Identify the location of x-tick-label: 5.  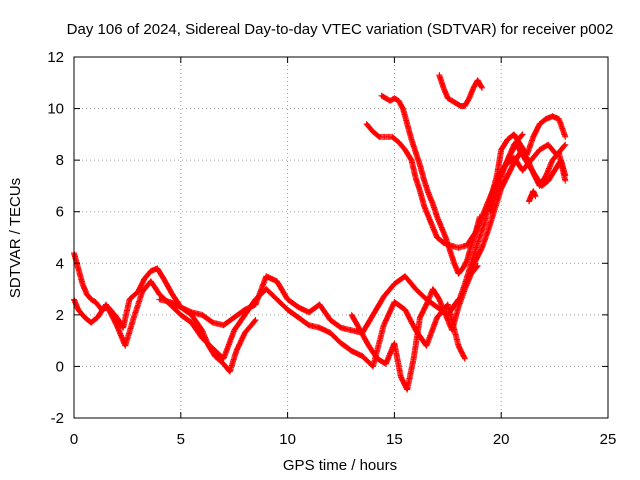
(181, 439).